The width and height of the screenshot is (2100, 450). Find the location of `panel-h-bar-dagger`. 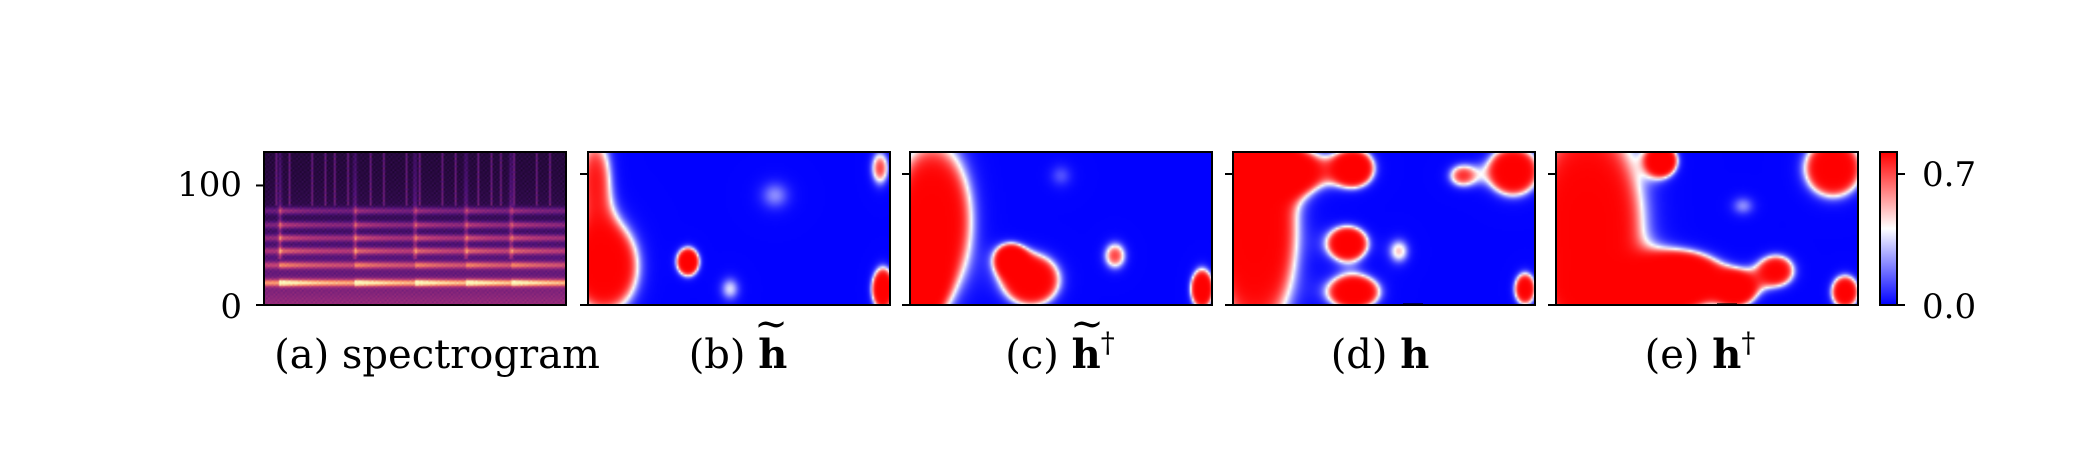

panel-h-bar-dagger is located at coordinates (1703, 228).